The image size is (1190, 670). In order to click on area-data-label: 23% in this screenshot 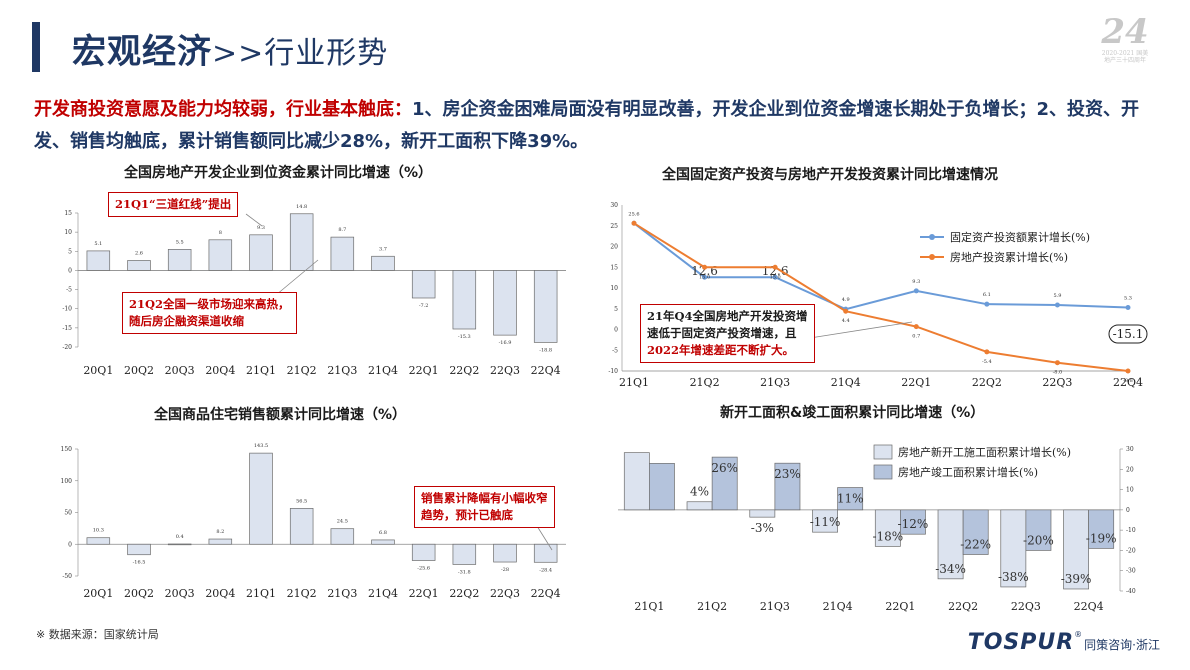, I will do `click(787, 474)`.